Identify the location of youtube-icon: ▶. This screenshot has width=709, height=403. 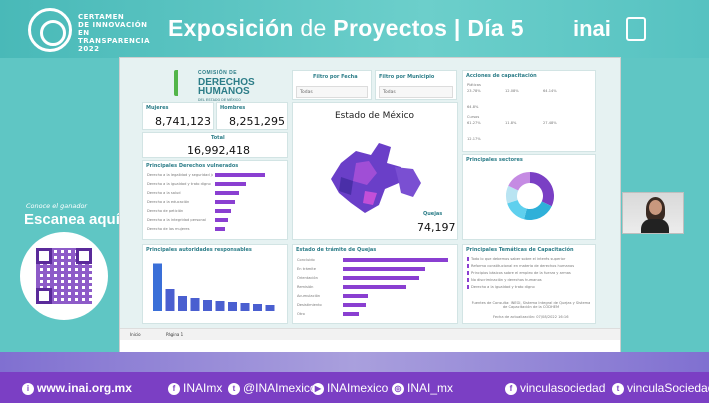
(318, 388).